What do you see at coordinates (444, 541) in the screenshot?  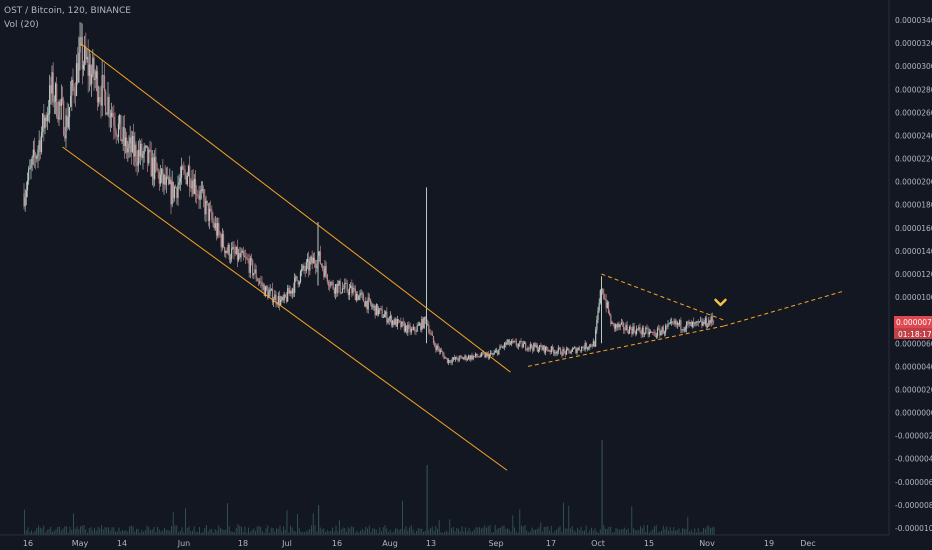 I see `time-axis: 16 May 14 Jun 18 Jul 16 Aug 13 Sep 17 Oct 15 Nov 19 Dec` at bounding box center [444, 541].